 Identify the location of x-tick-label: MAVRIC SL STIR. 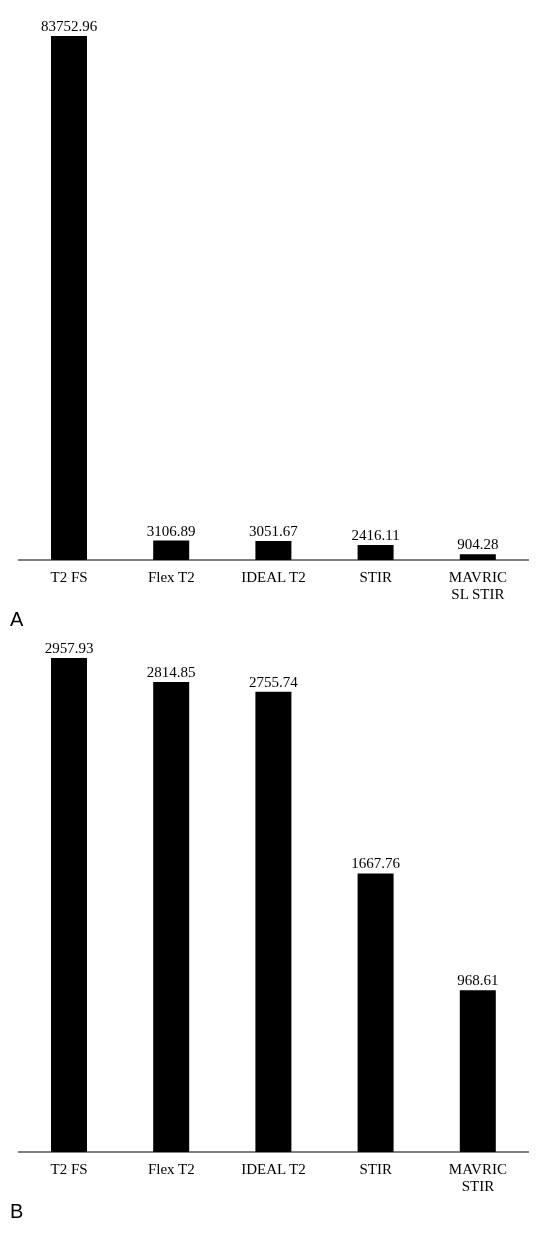
(477, 585).